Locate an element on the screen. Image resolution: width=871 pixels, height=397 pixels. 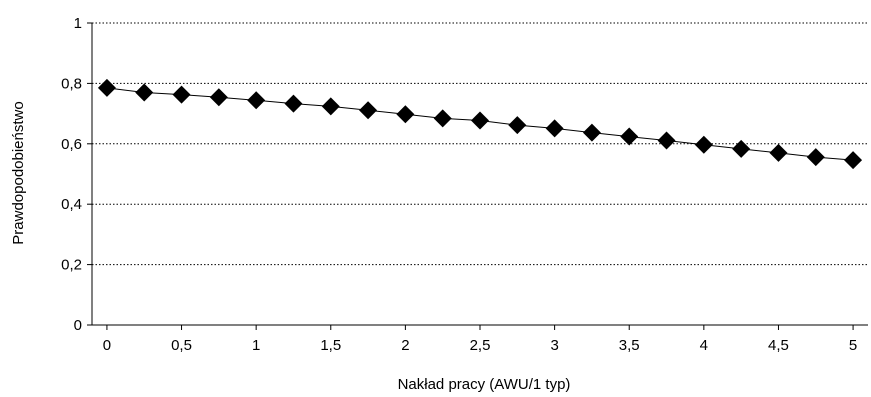
x-tick-label: 4 is located at coordinates (704, 345).